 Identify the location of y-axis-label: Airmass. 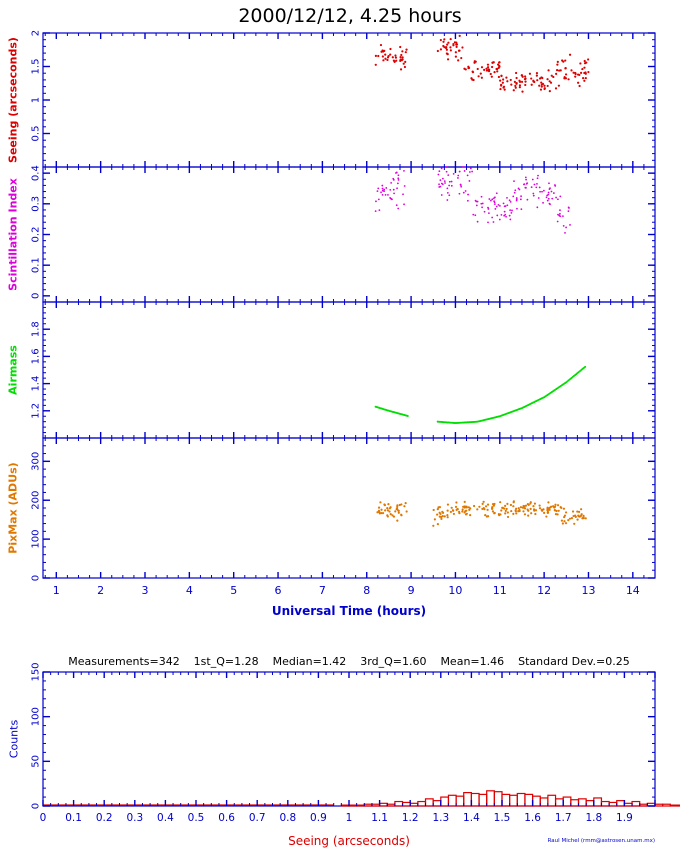
(13, 370).